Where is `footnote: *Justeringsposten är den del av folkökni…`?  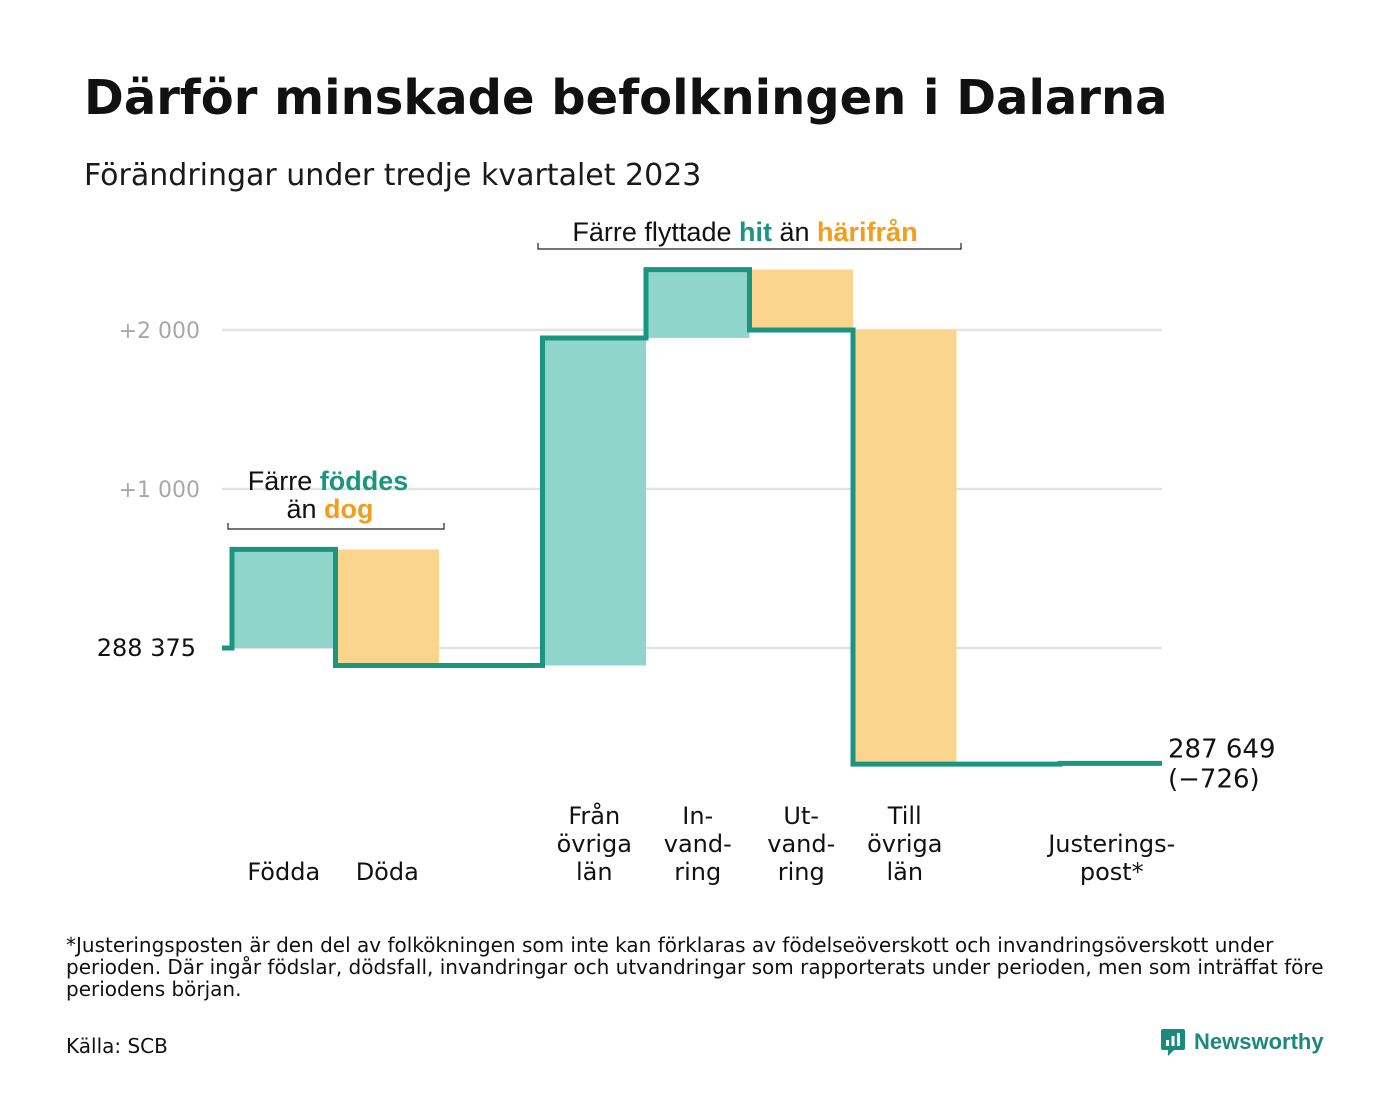 footnote: *Justeringsposten är den del av folkökni… is located at coordinates (695, 967).